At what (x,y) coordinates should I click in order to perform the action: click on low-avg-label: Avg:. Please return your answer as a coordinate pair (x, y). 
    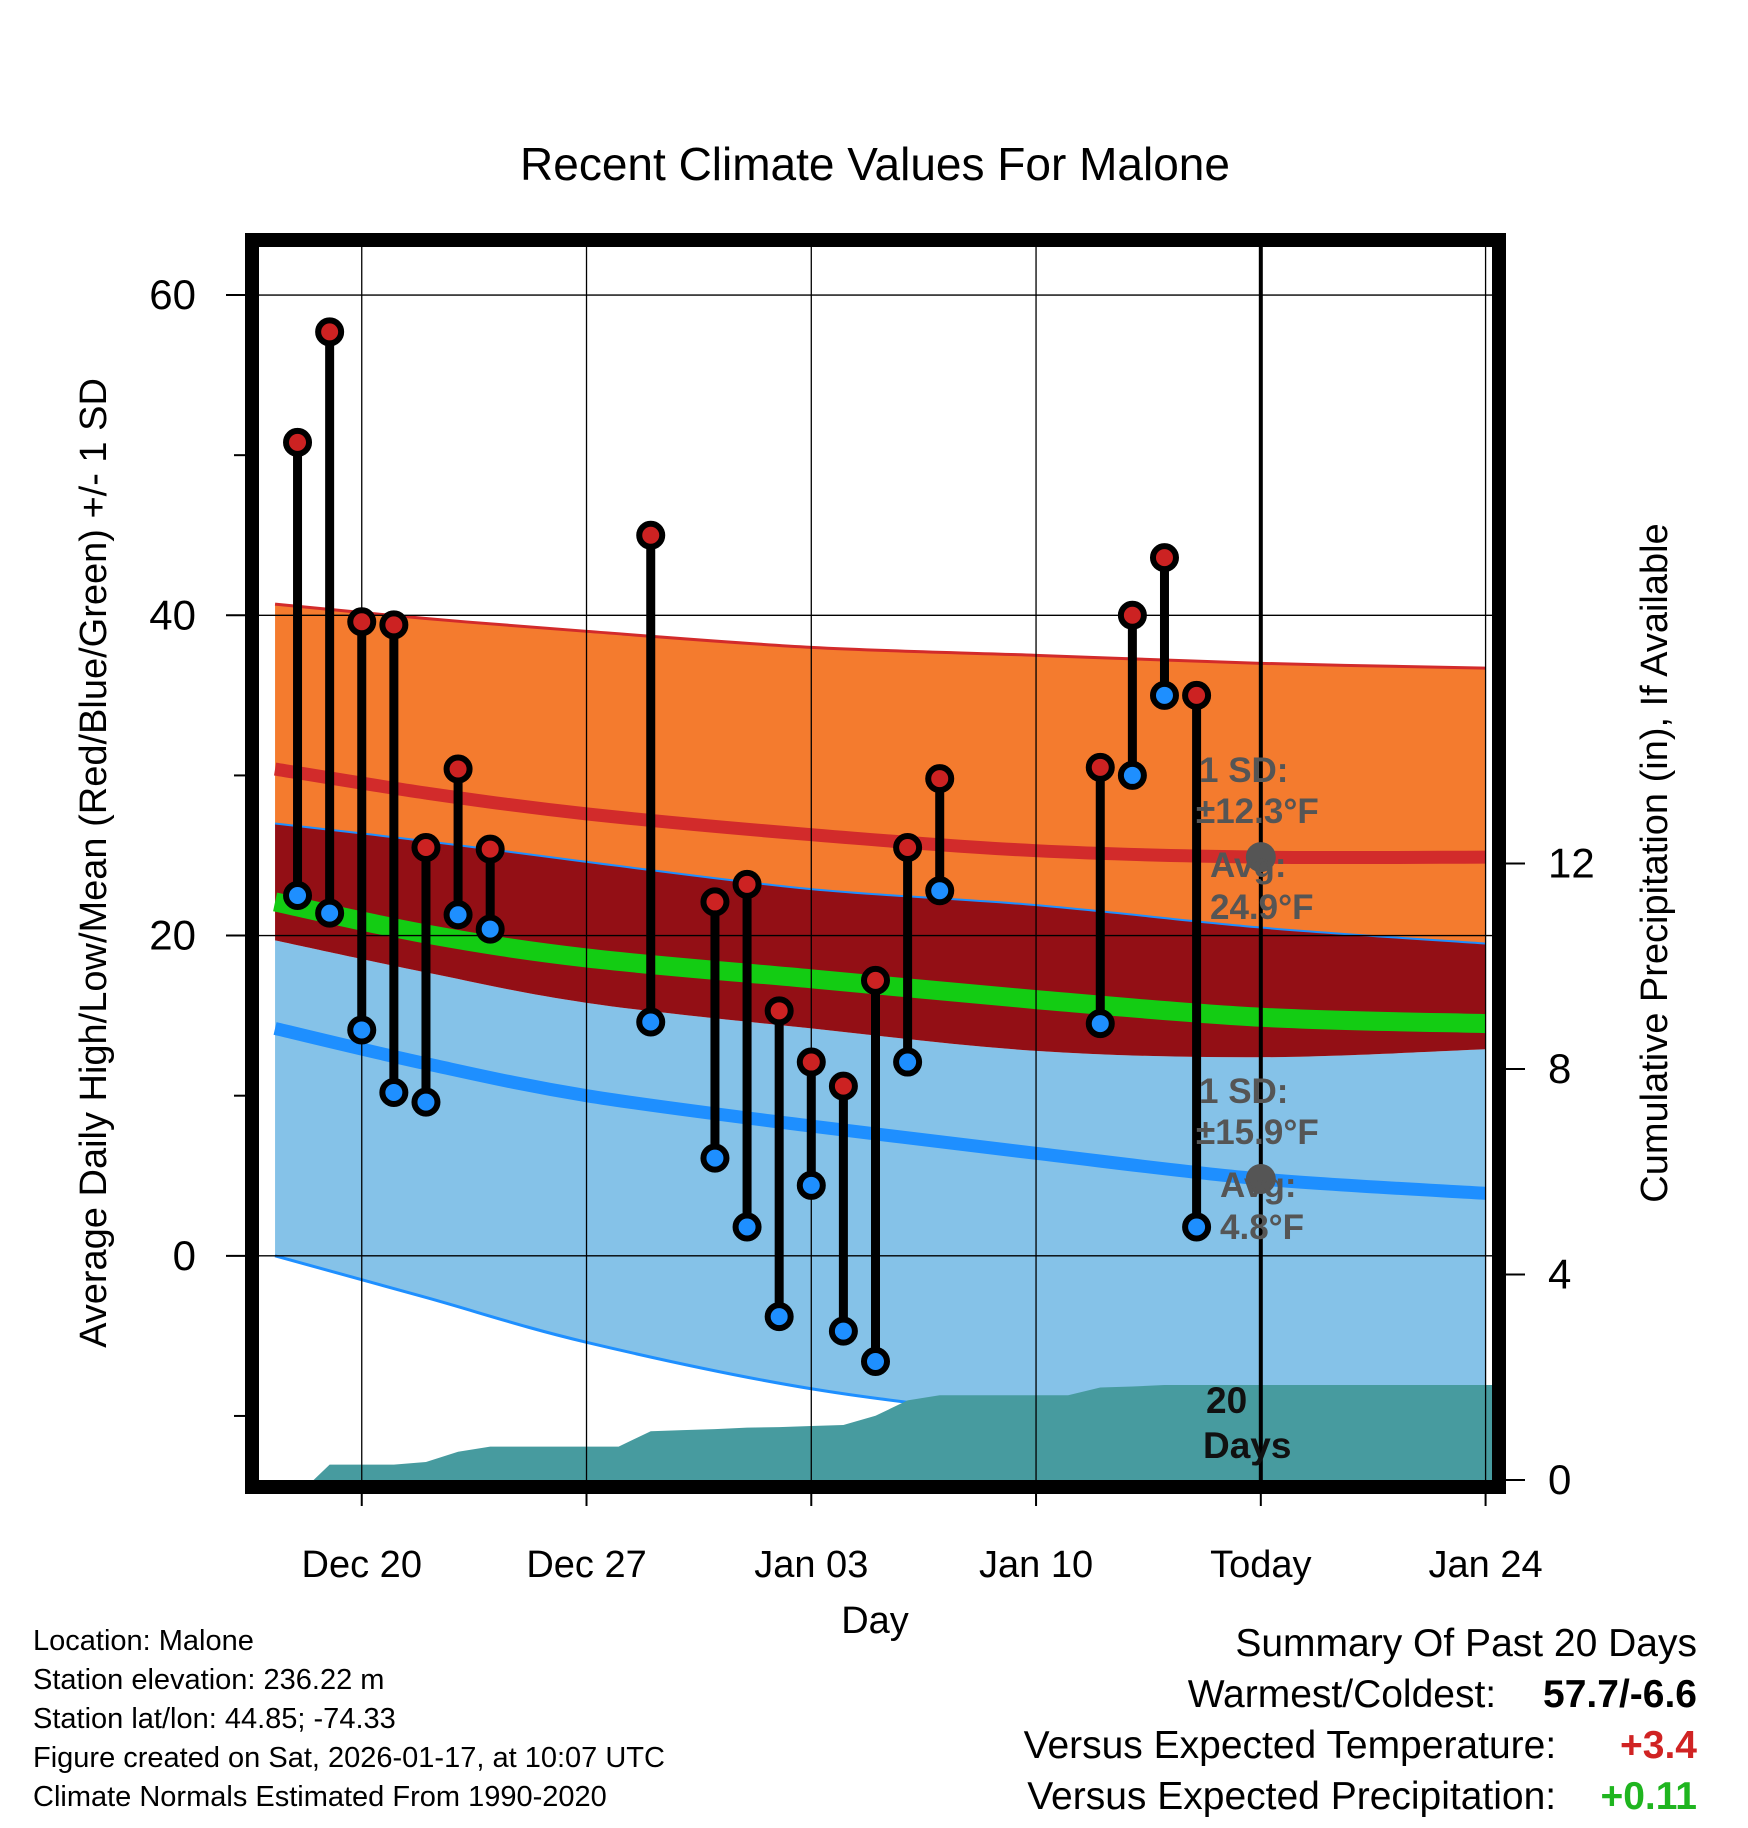
    Looking at the image, I should click on (1258, 1185).